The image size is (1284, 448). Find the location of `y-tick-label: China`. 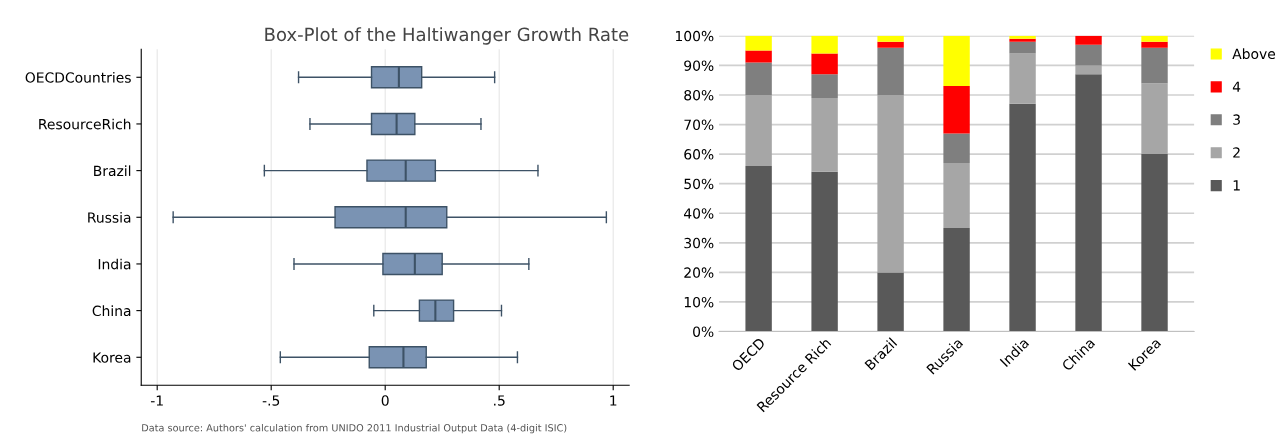

y-tick-label: China is located at coordinates (111, 311).